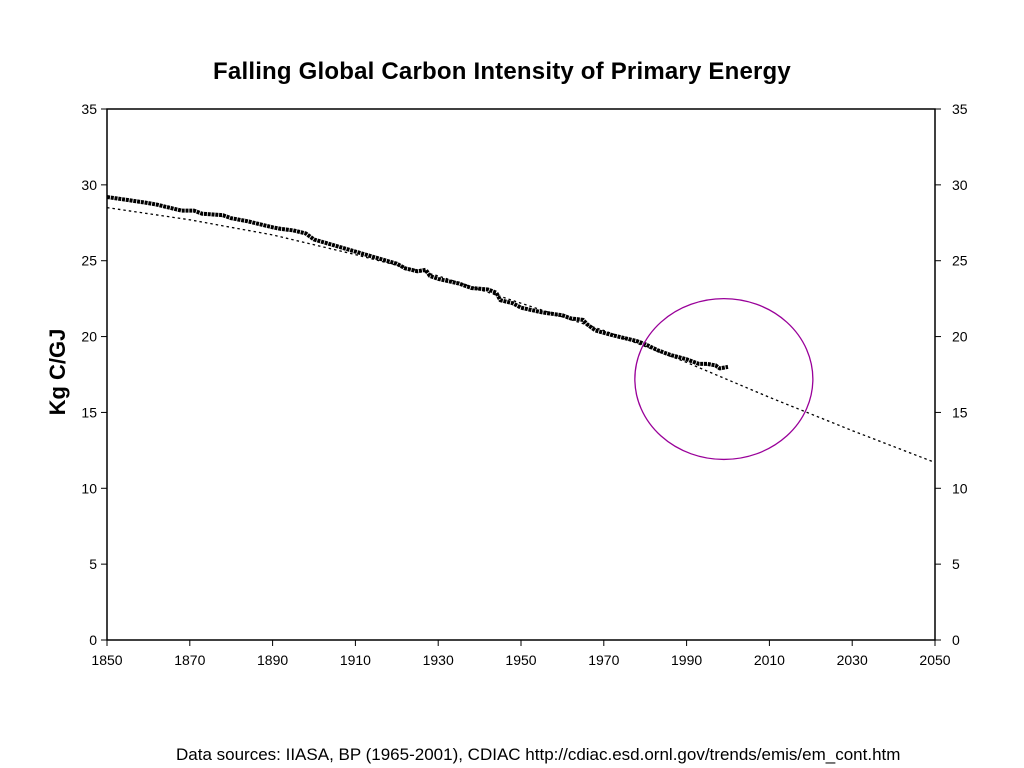 The image size is (1024, 768). Describe the element at coordinates (769, 660) in the screenshot. I see `x-tick-label: 2010` at that location.